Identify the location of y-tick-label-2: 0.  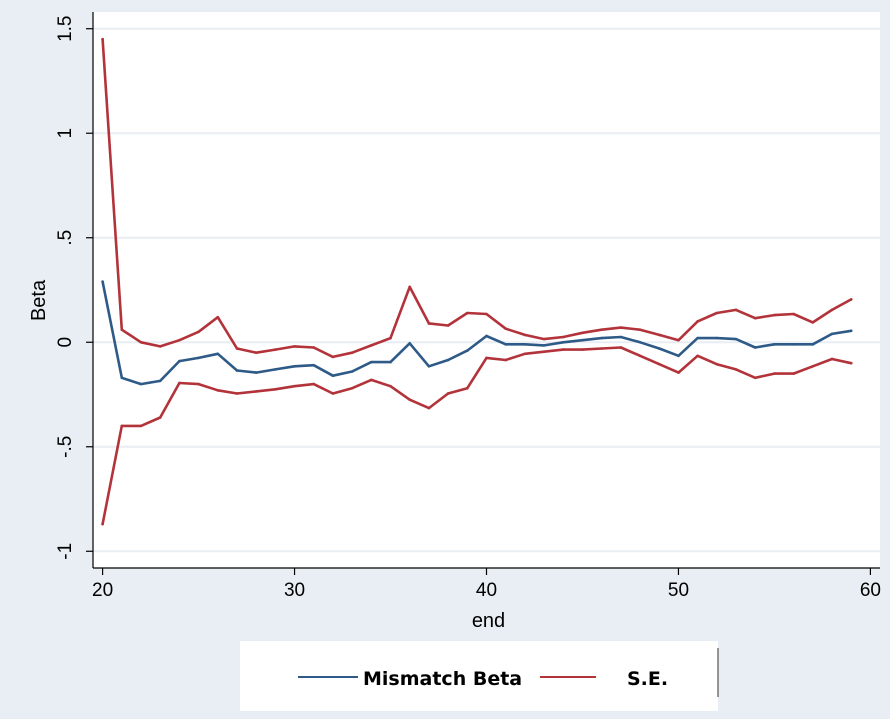
(65, 342).